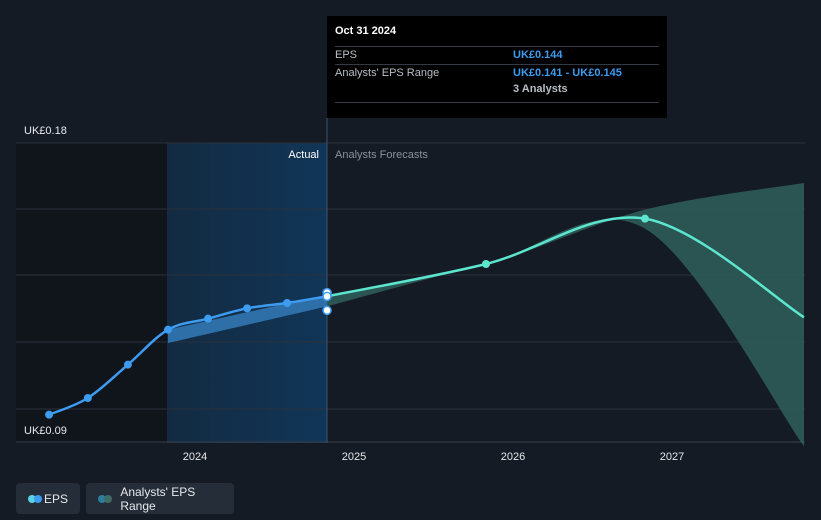 The width and height of the screenshot is (821, 520). I want to click on past-shade, so click(91, 293).